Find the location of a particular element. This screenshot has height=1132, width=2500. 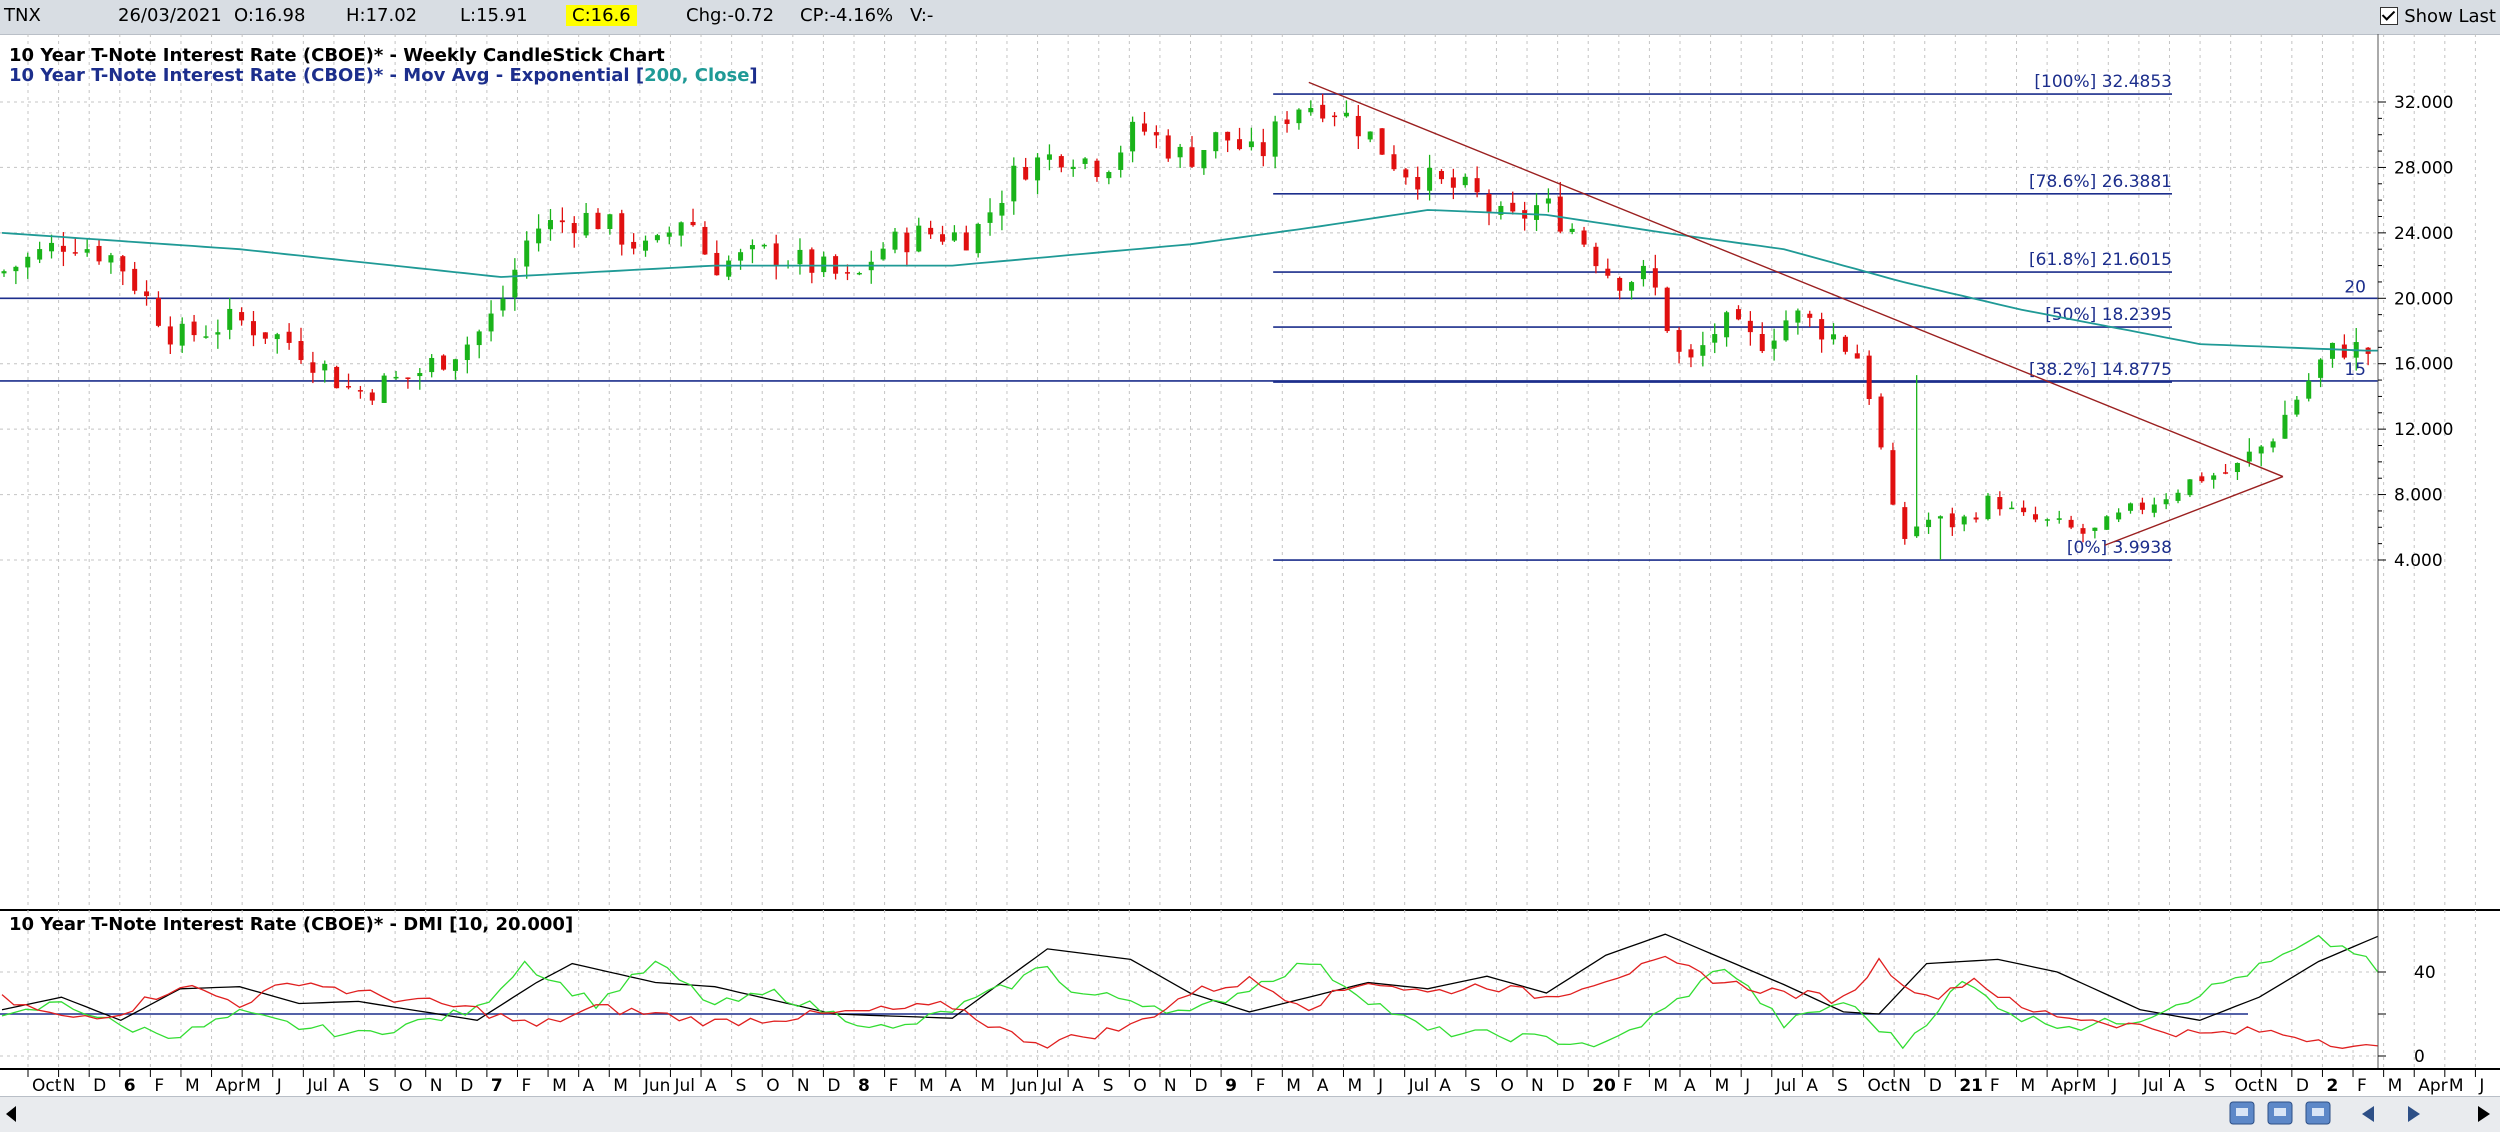

date-tick-label: Apr is located at coordinates (2432, 1086).